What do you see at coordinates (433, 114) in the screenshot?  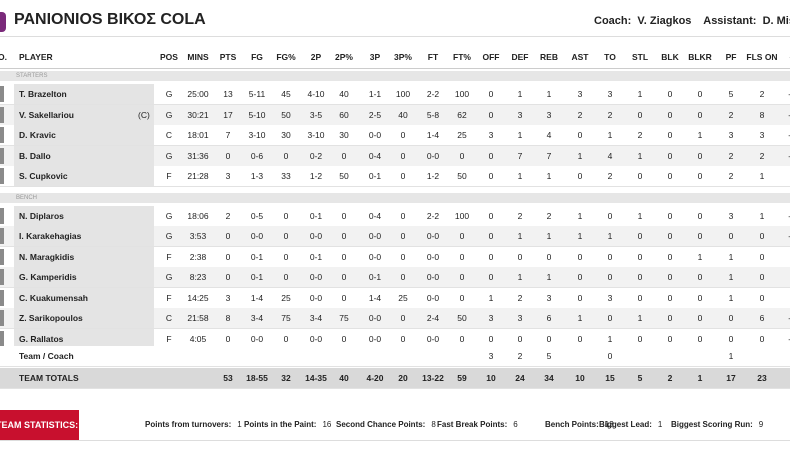 I see `stat-cell: 5-8` at bounding box center [433, 114].